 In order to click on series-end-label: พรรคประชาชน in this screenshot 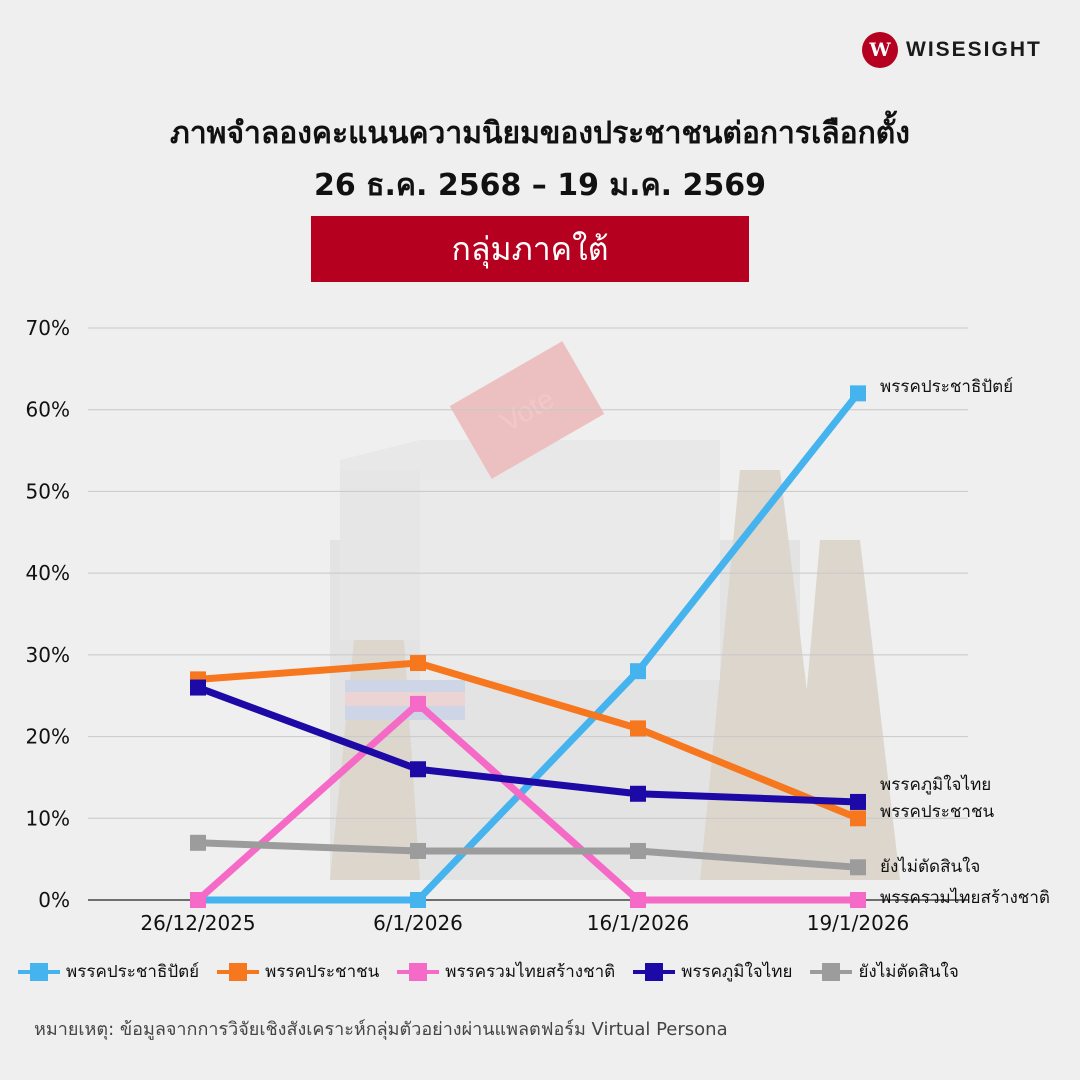, I will do `click(937, 812)`.